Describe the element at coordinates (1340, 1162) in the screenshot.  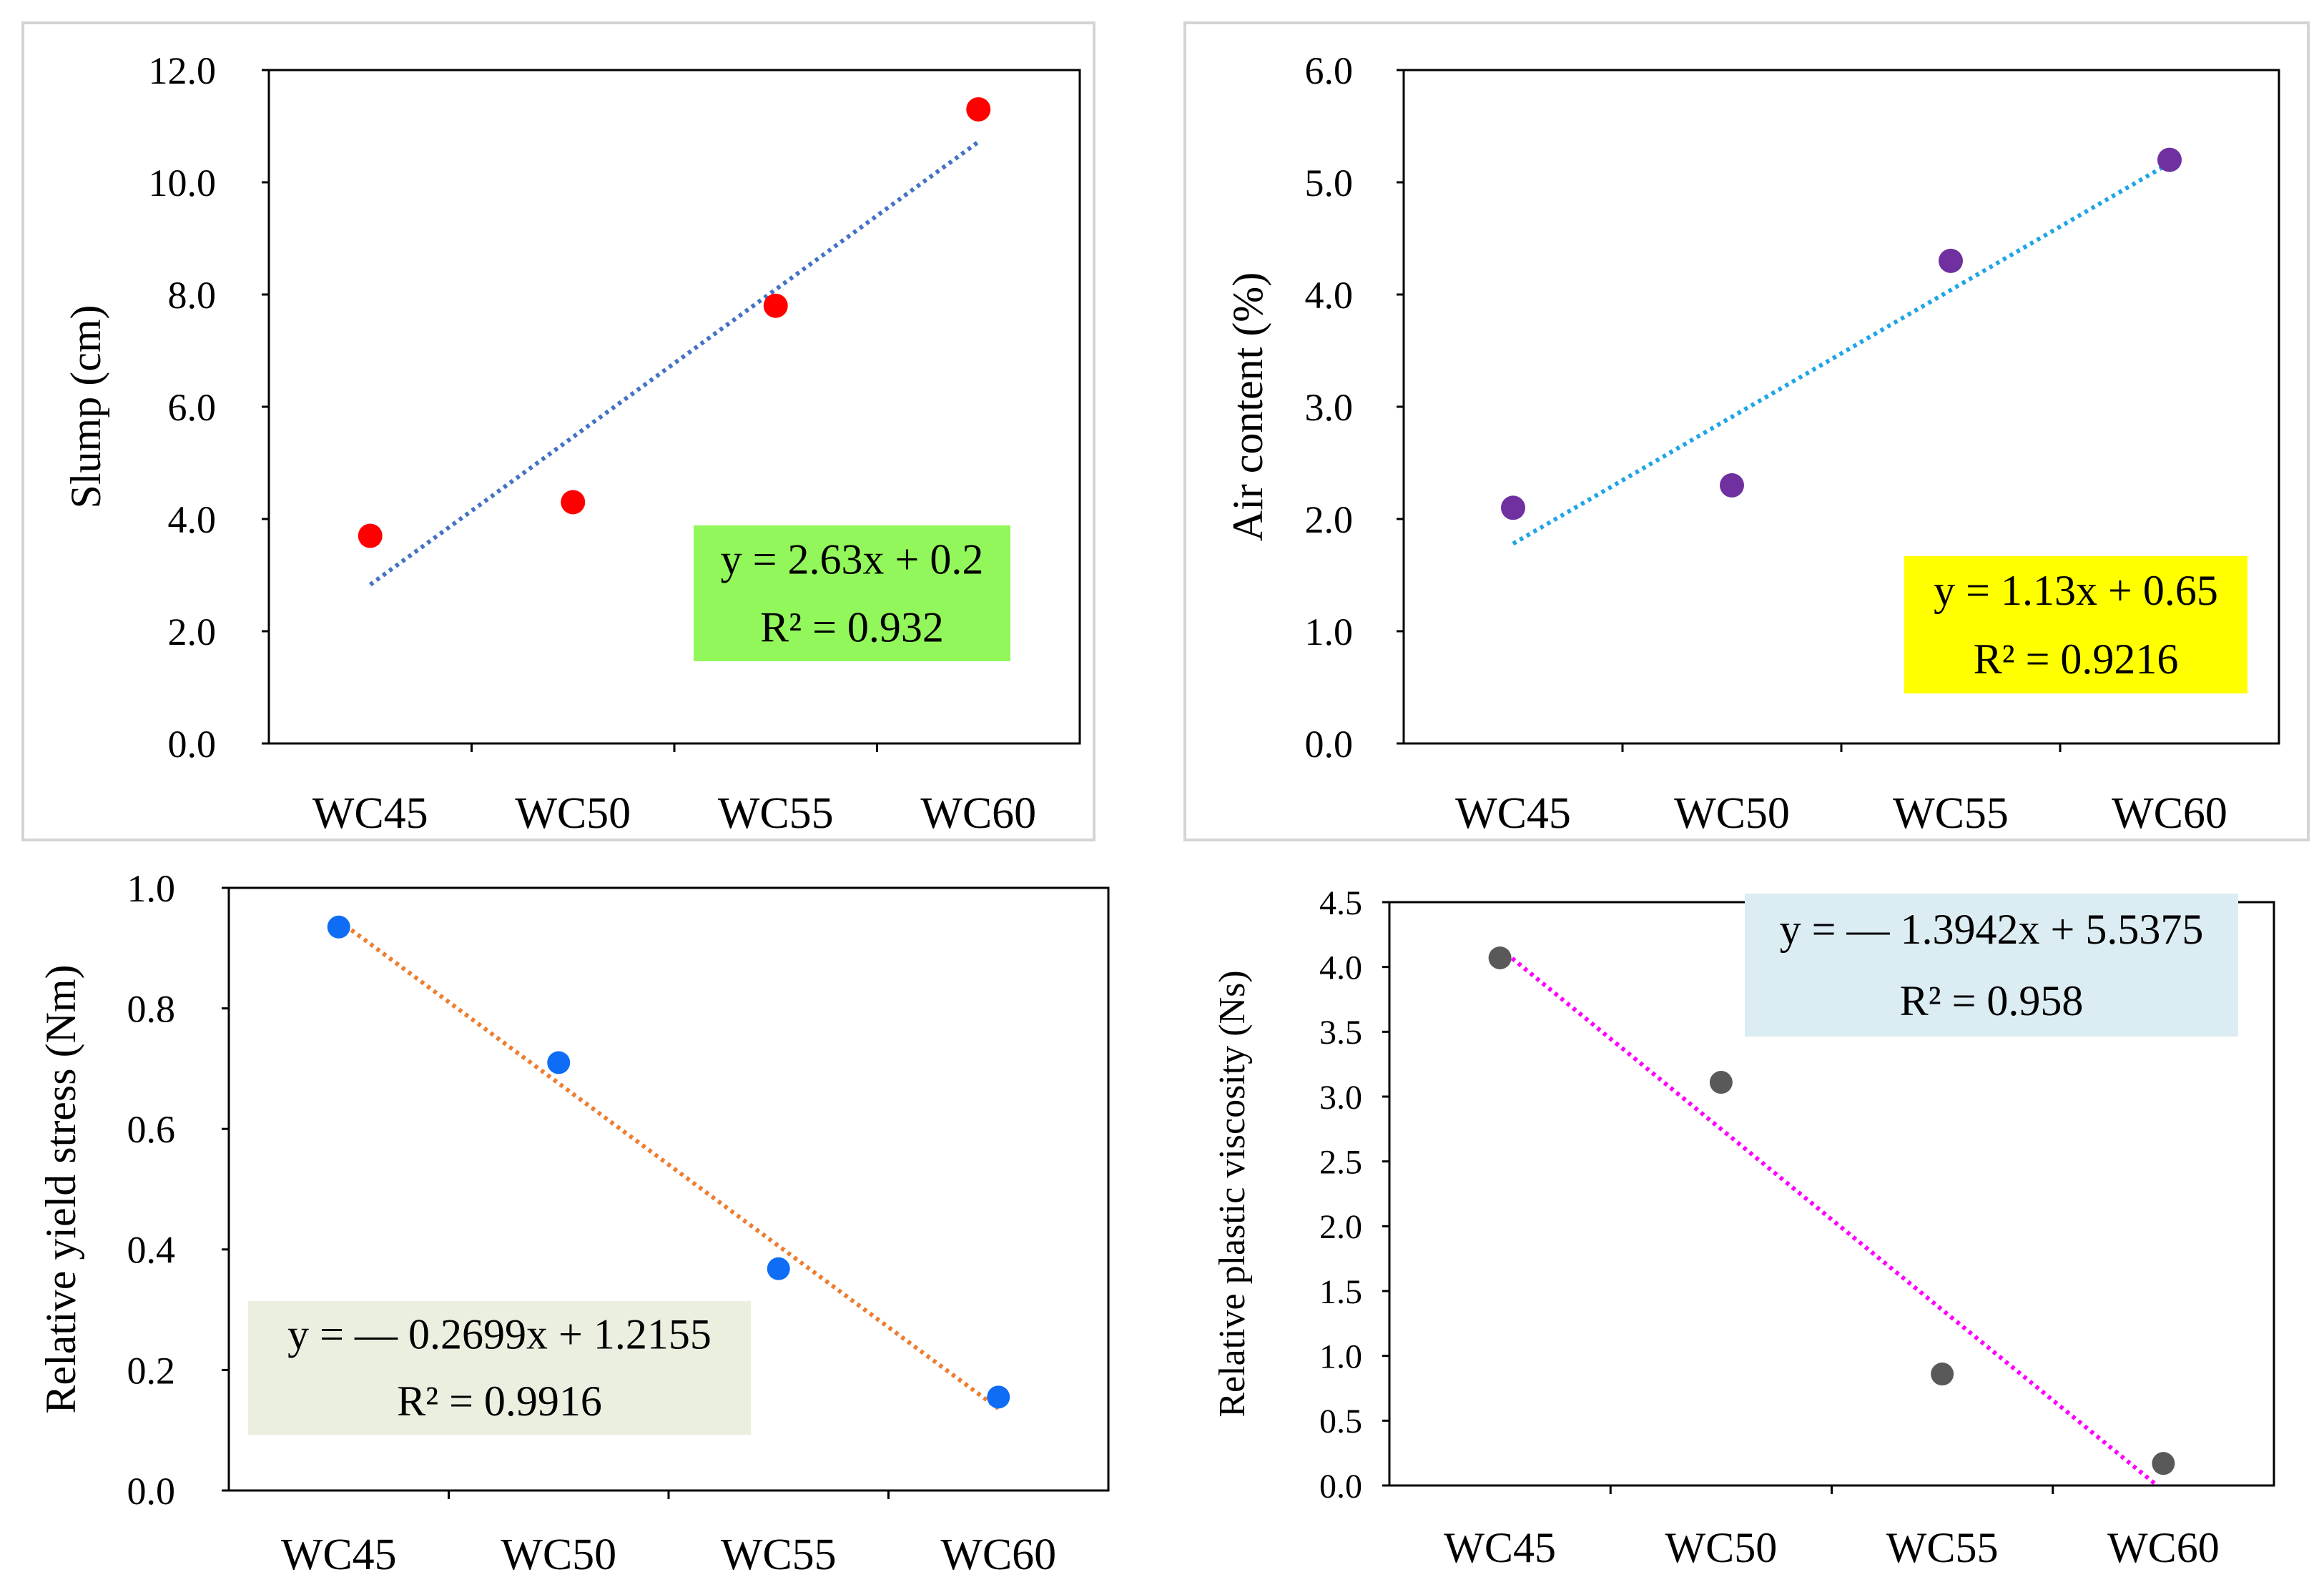
I see `y-tick-label: 2.5` at that location.